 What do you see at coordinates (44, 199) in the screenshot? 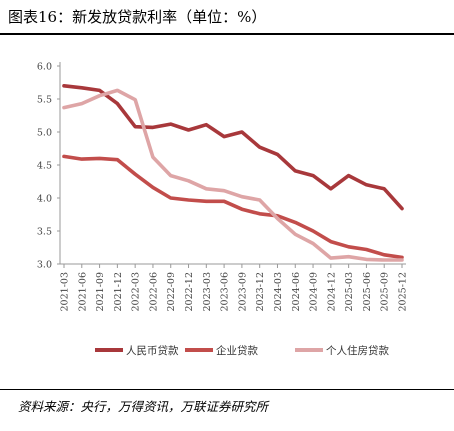
I see `y-tick-label: 4.0` at bounding box center [44, 199].